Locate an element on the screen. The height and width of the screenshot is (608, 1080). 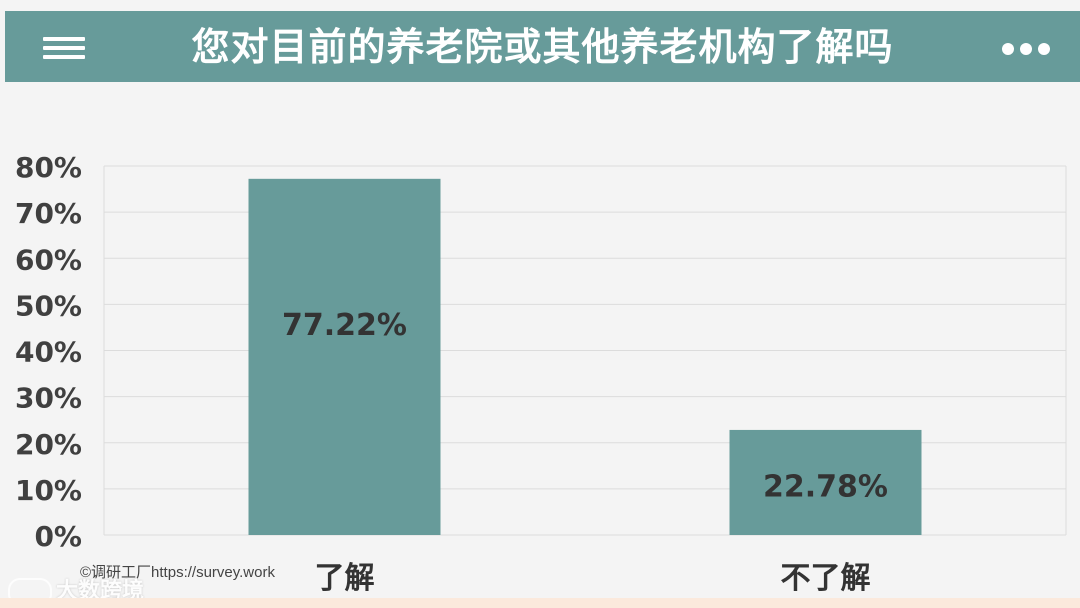
y-tick-label: 30% is located at coordinates (48, 398).